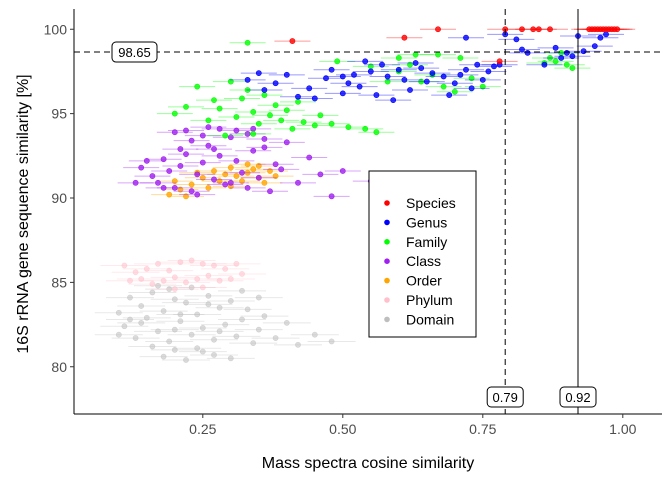  Describe the element at coordinates (59, 114) in the screenshot. I see `y-tick-label: 95` at that location.